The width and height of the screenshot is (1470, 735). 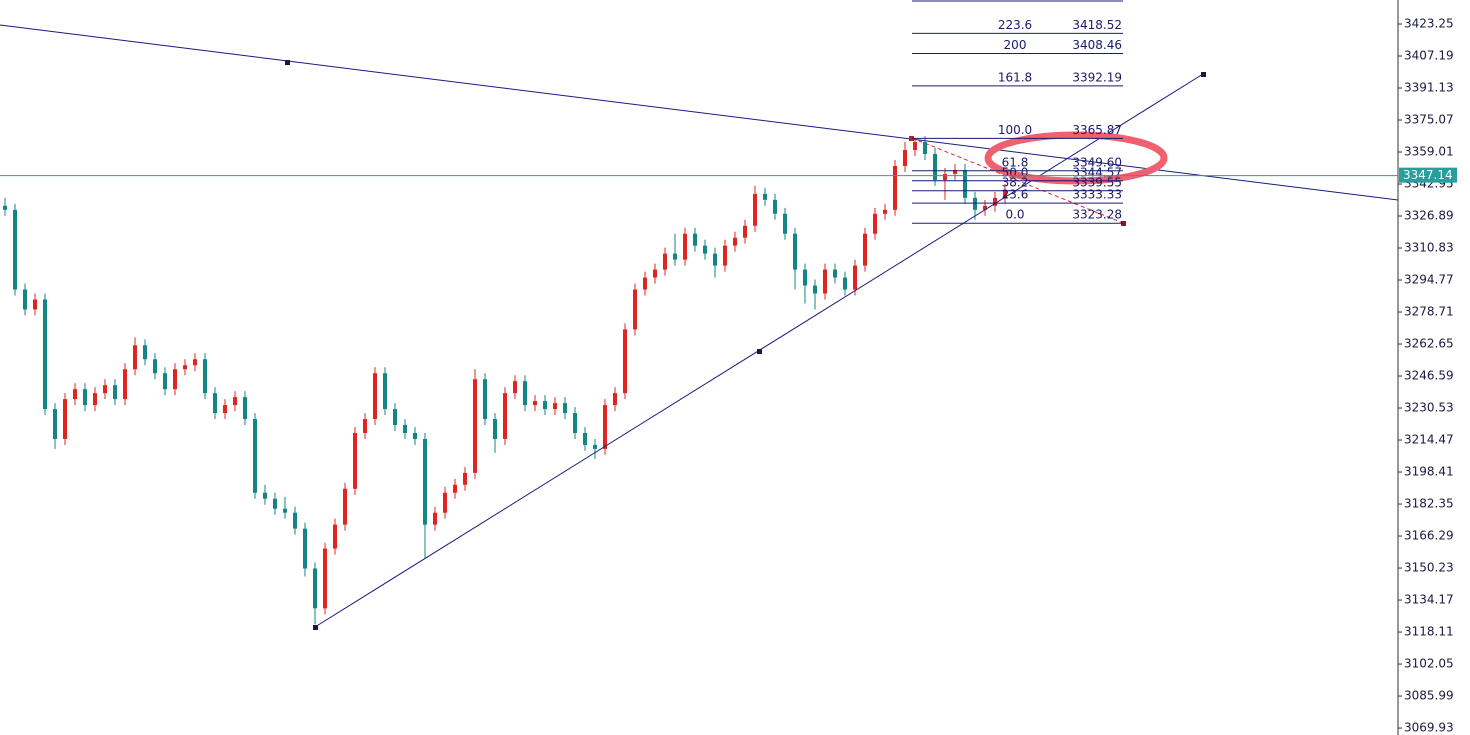 I want to click on fib-level: 223.6, so click(x=1015, y=25).